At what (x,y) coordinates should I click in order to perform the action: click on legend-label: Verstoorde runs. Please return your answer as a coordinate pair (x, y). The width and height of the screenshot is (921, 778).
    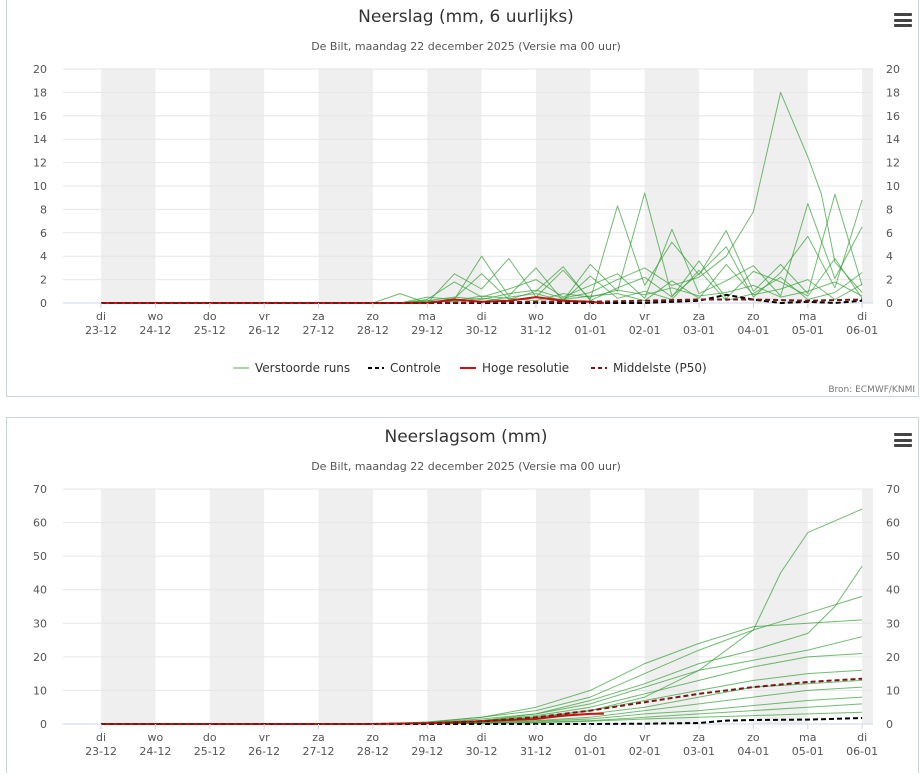
    Looking at the image, I should click on (302, 368).